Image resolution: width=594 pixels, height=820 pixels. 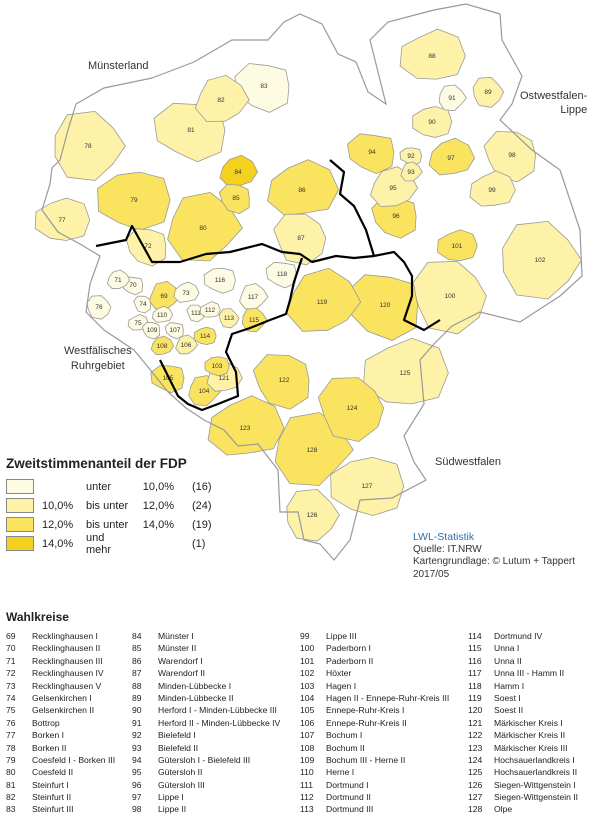 I want to click on district-number: 128, so click(x=312, y=450).